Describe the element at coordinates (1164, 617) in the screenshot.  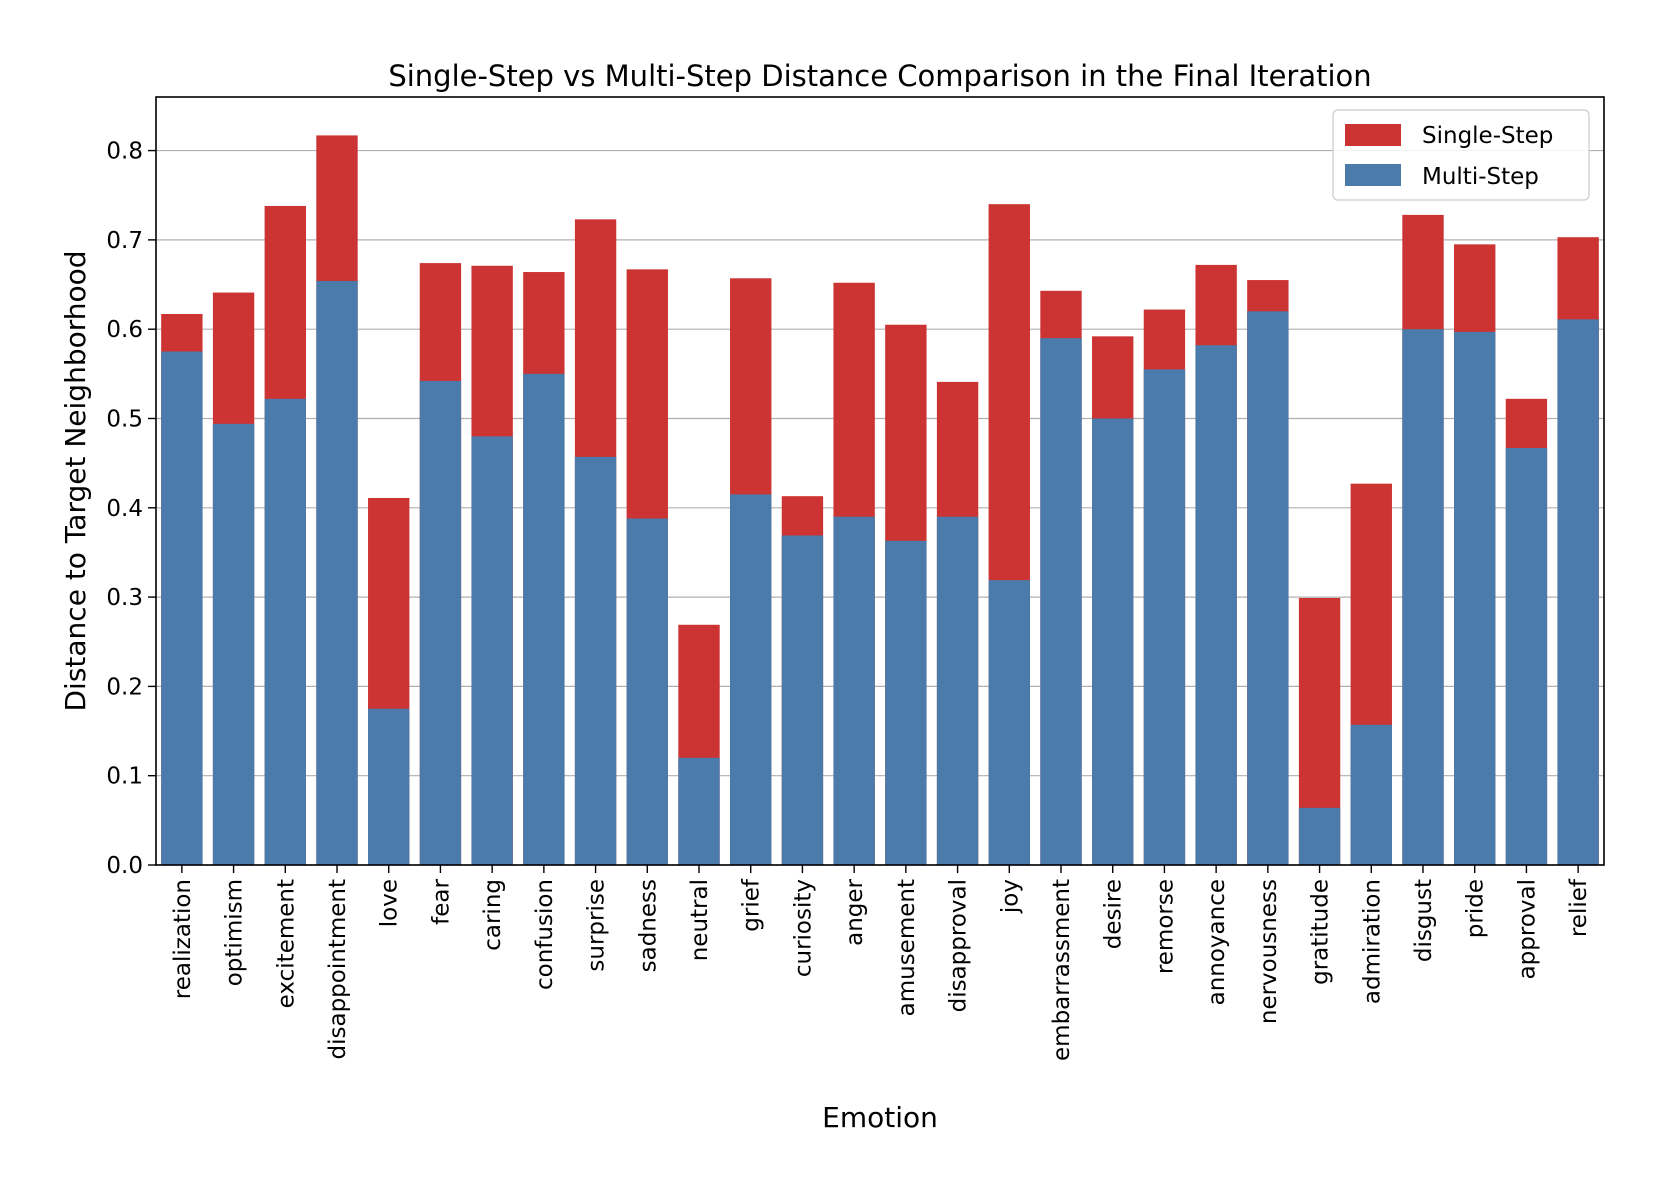
I see `bar-multi-step-remorse` at that location.